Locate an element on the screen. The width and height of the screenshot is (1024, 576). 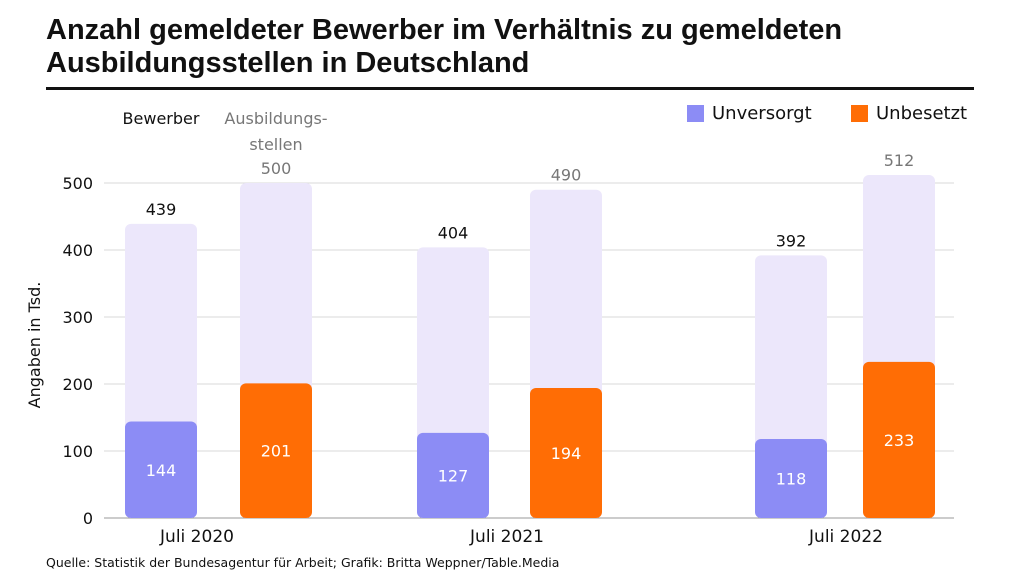
x-category-label: Juli 2020 is located at coordinates (196, 537).